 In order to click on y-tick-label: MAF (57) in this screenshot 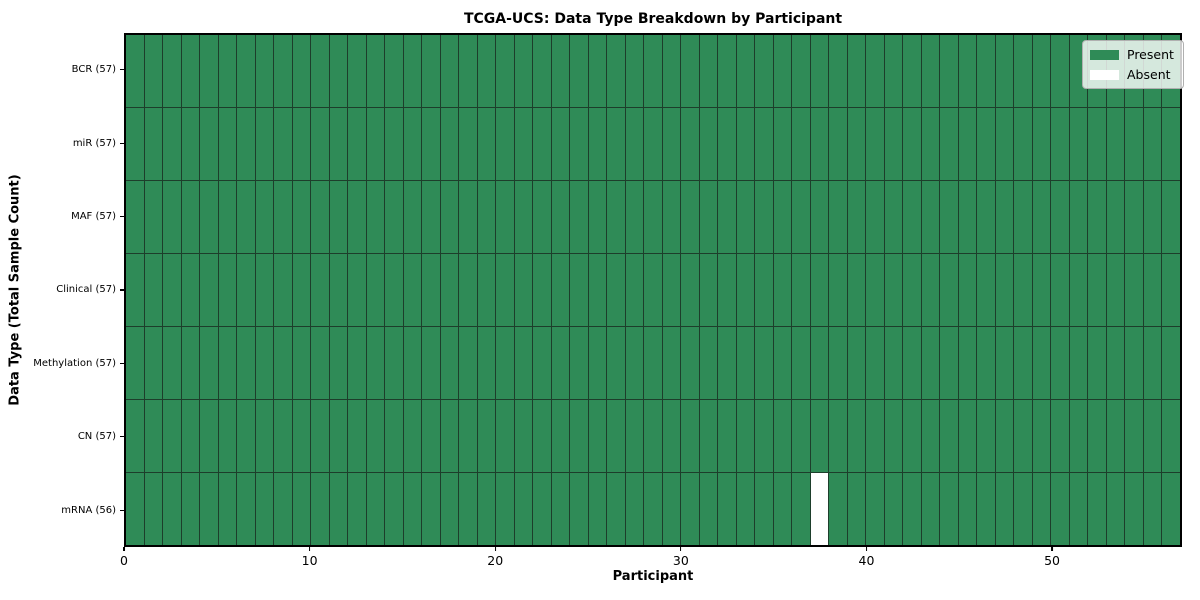, I will do `click(93, 217)`.